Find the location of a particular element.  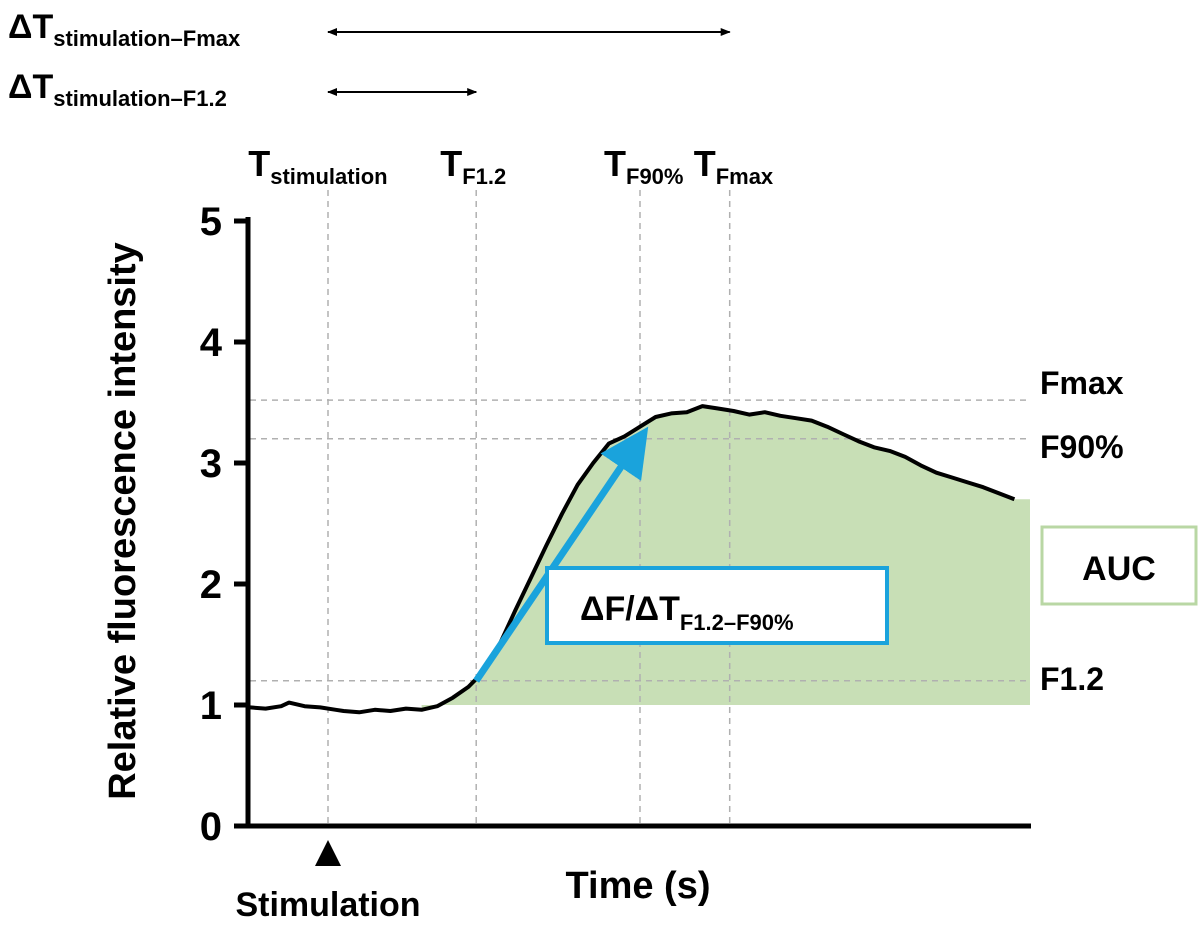

y-tick-label-0: 0 is located at coordinates (211, 827).